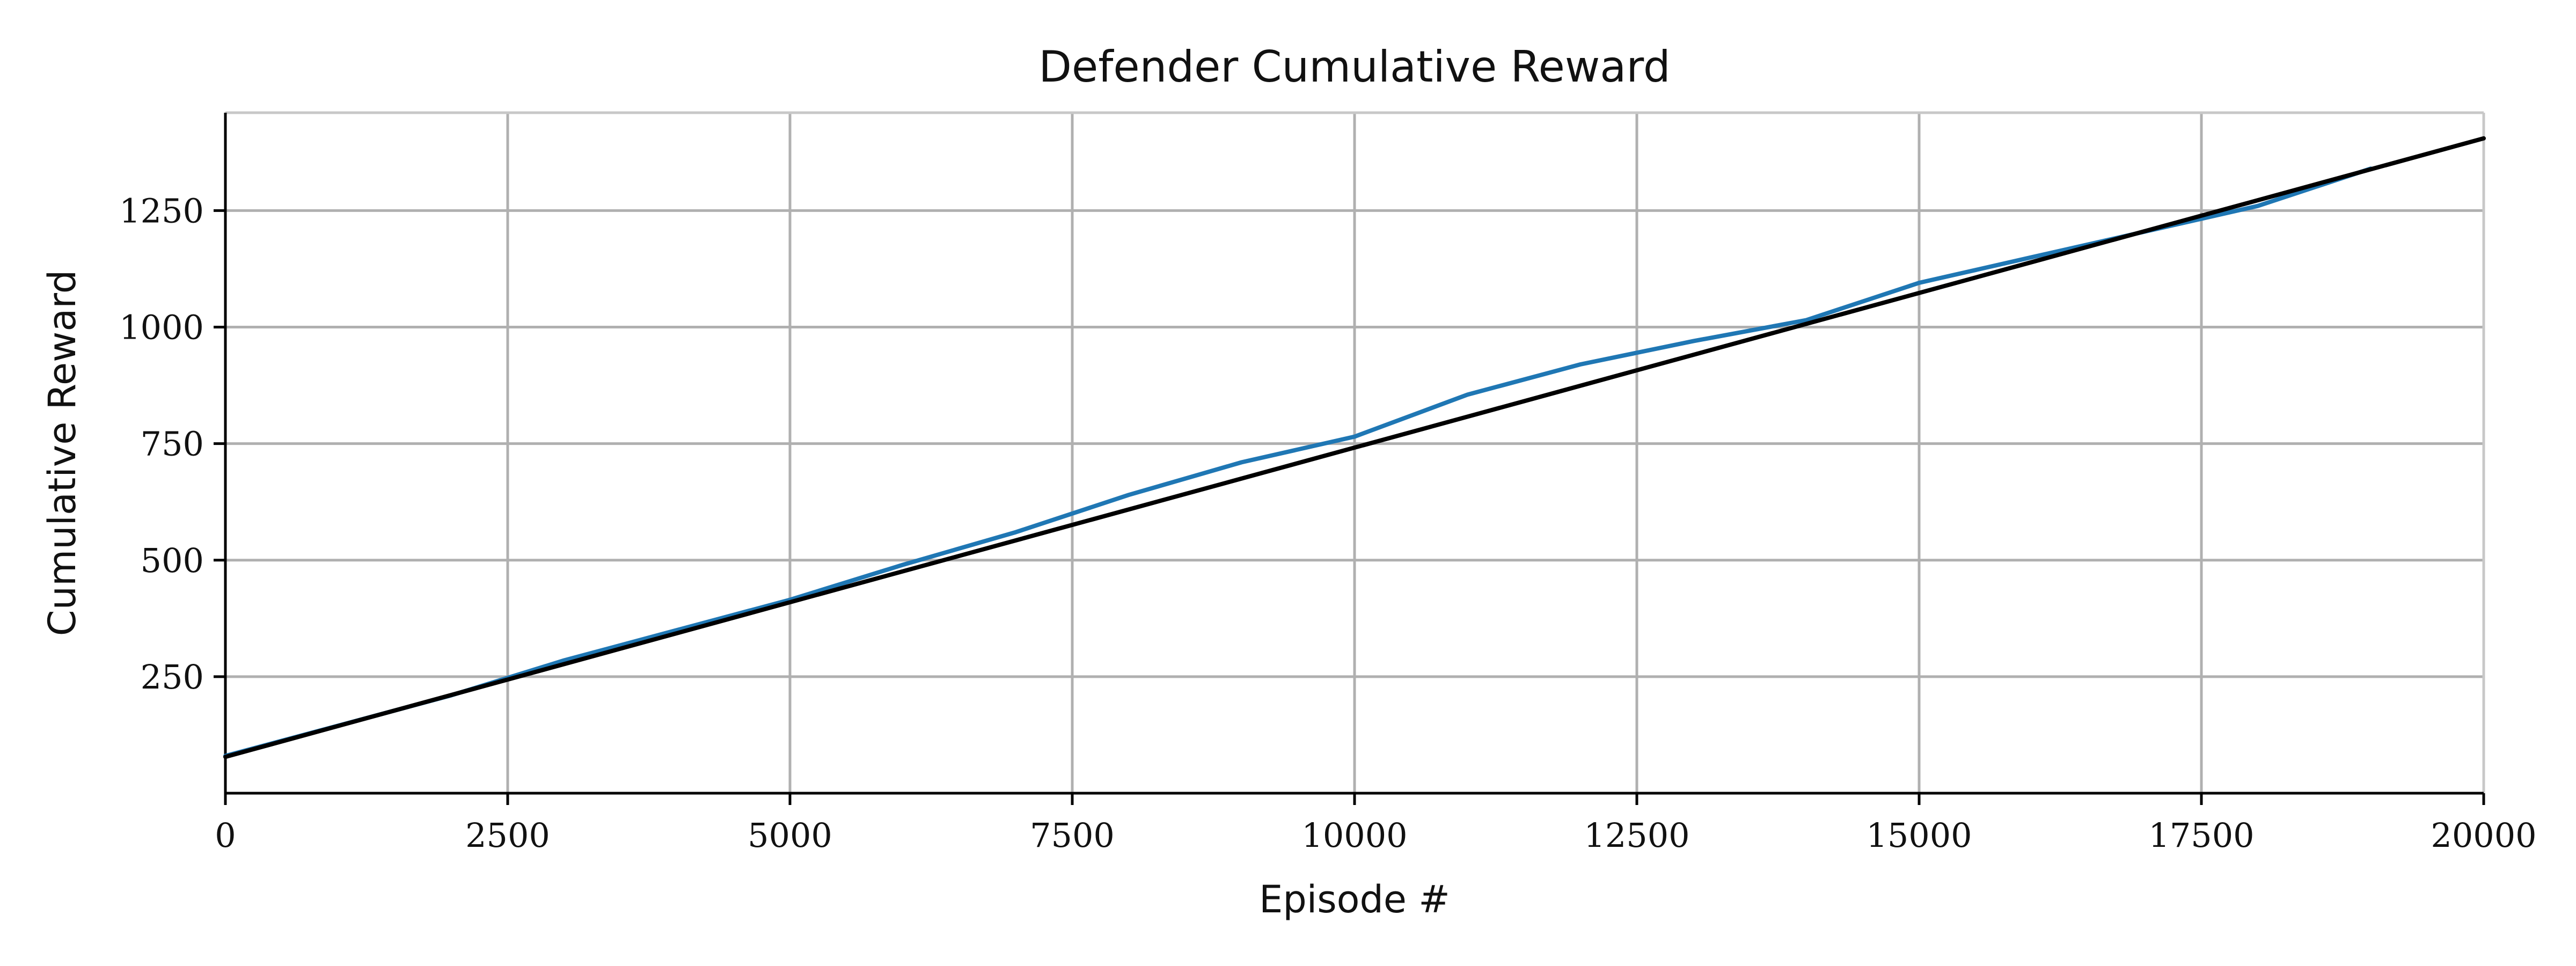 This screenshot has width=2576, height=966. What do you see at coordinates (1636, 835) in the screenshot?
I see `x-tick-label: 12500` at bounding box center [1636, 835].